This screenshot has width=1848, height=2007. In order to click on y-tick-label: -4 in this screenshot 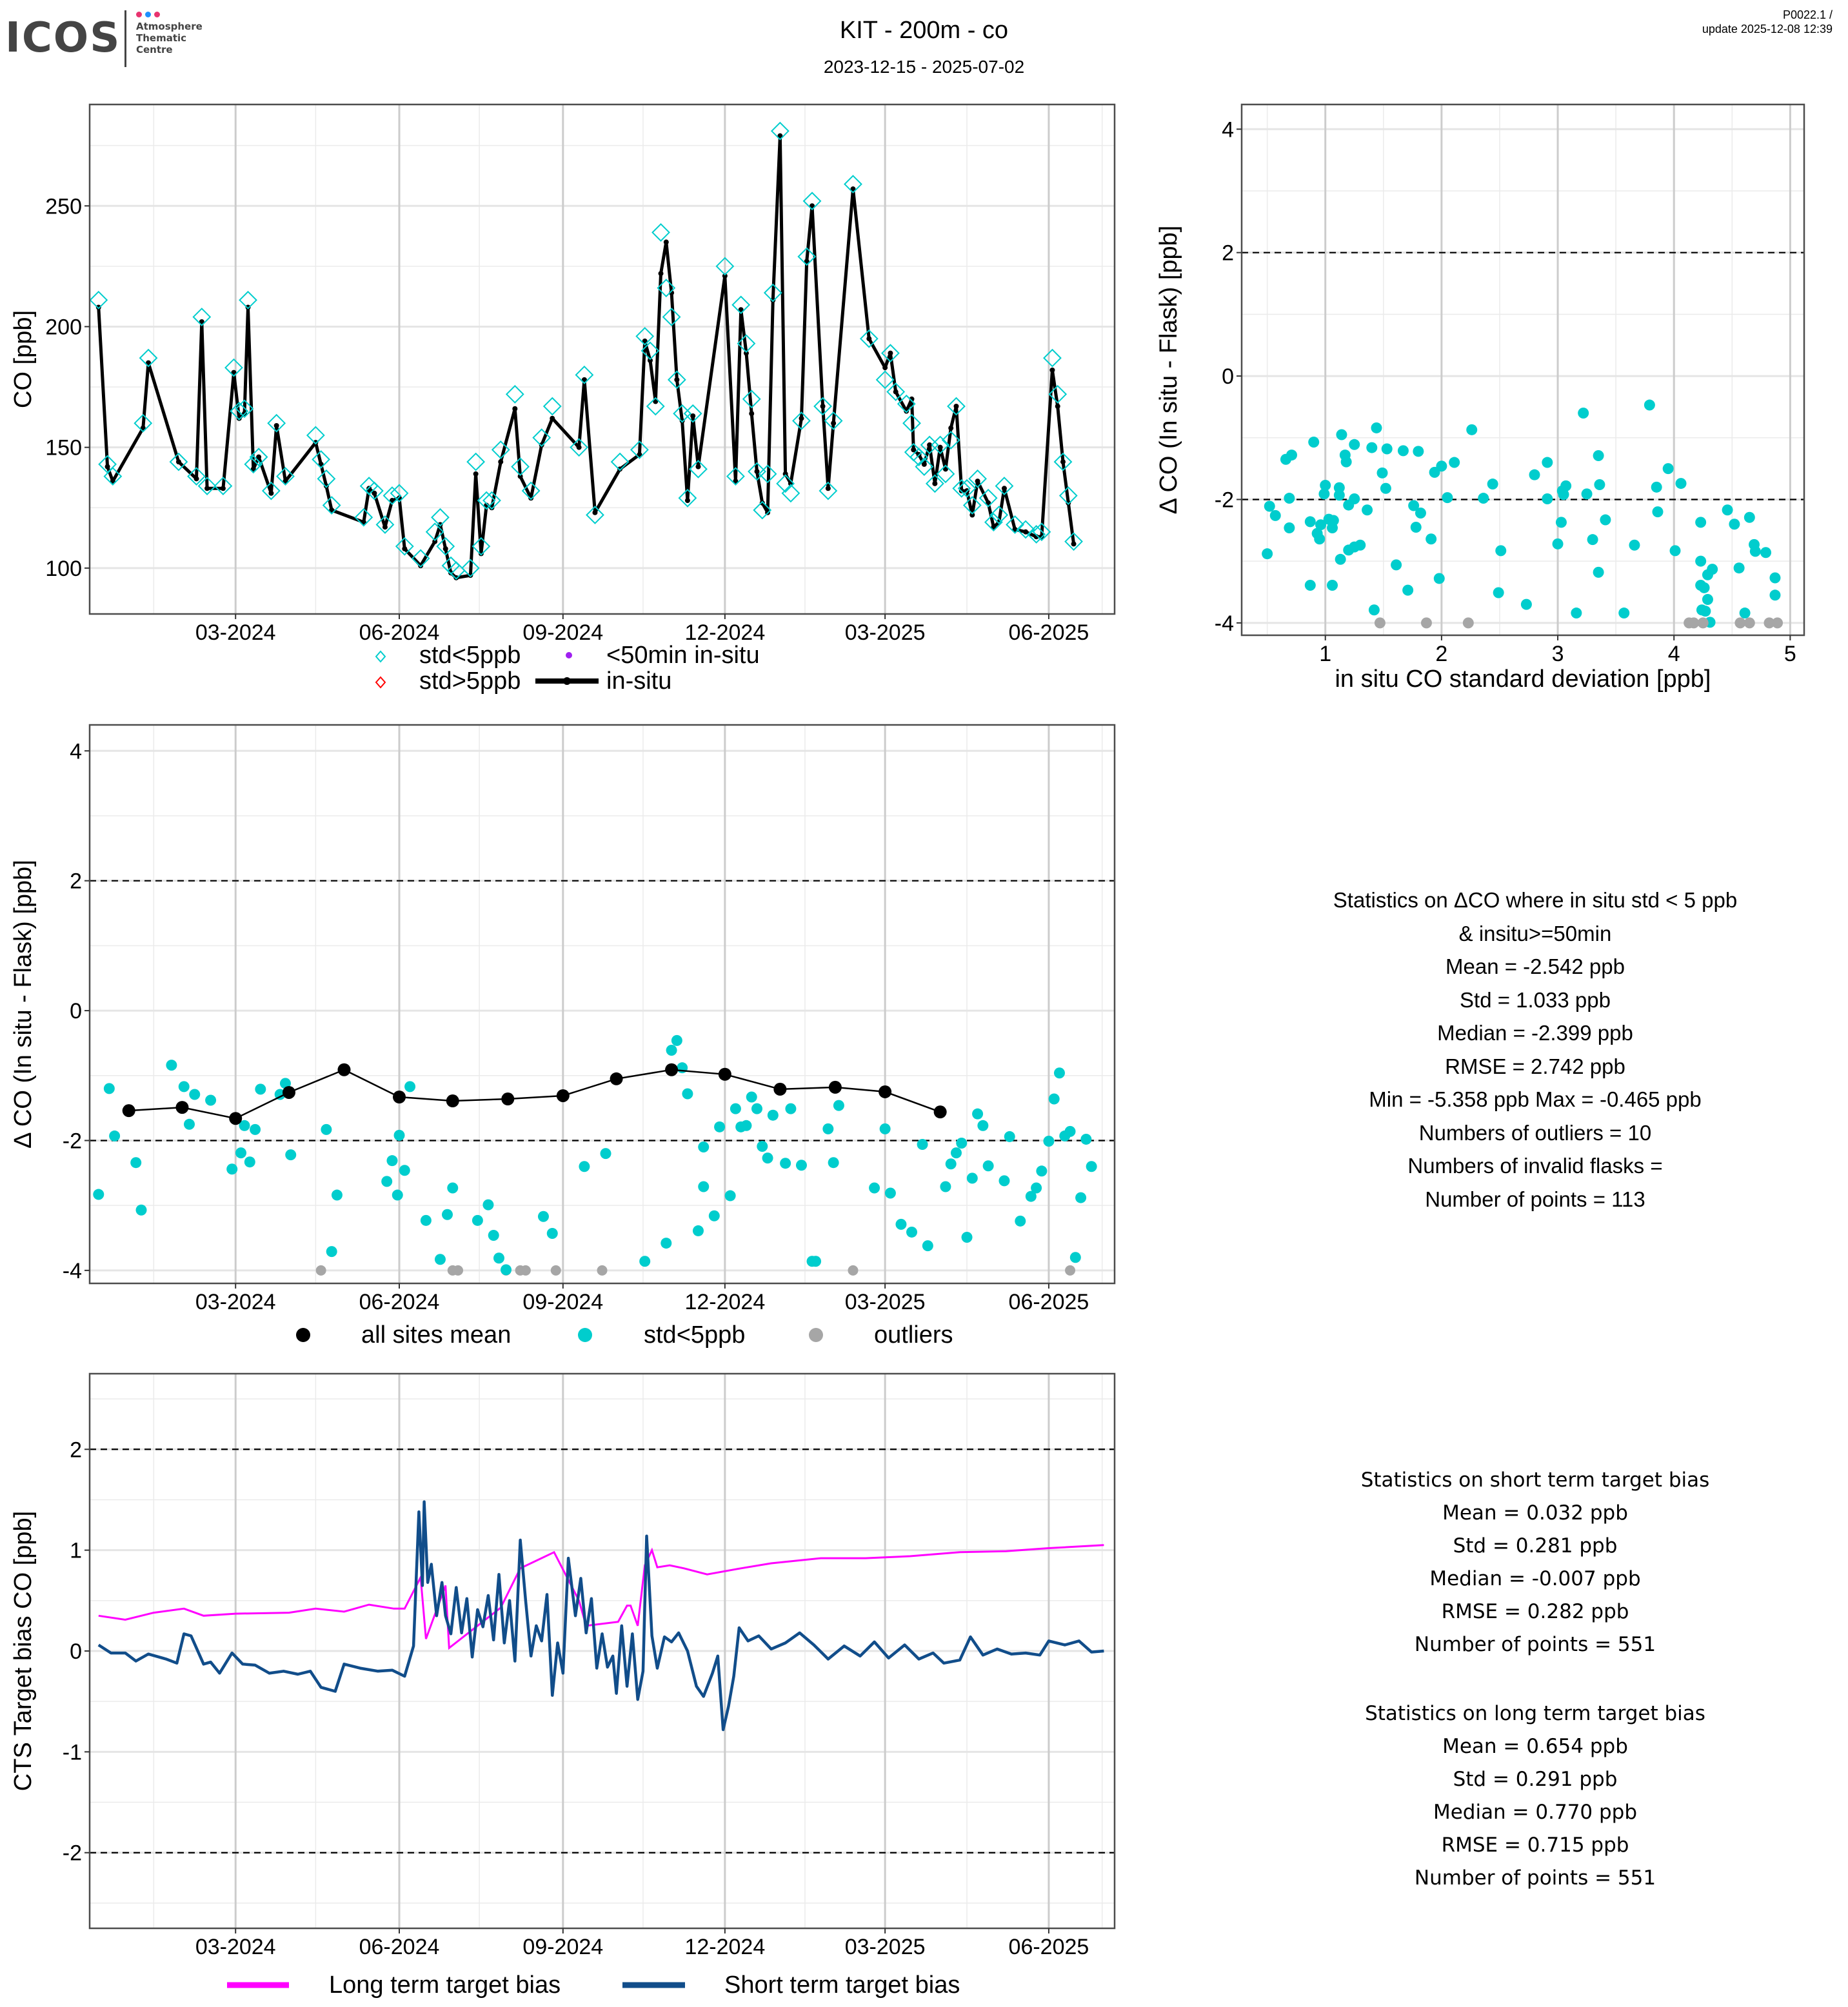, I will do `click(73, 1271)`.